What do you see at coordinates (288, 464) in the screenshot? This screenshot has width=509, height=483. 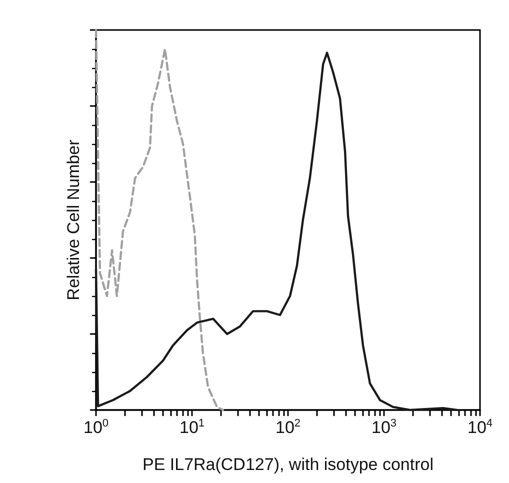 I see `x-axis-title: PE IL7Ra(CD127), with isotype control` at bounding box center [288, 464].